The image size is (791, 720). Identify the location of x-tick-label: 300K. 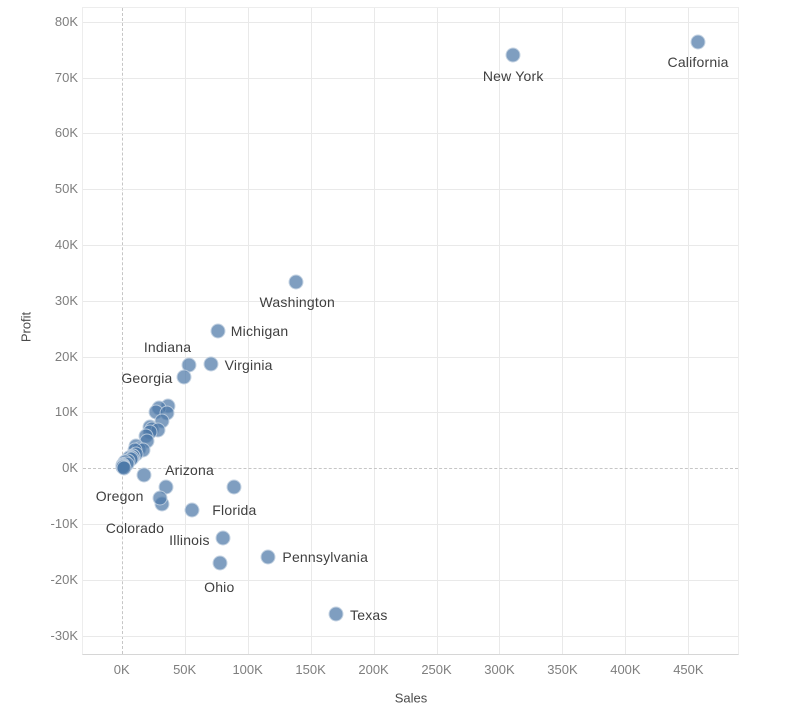
(499, 669).